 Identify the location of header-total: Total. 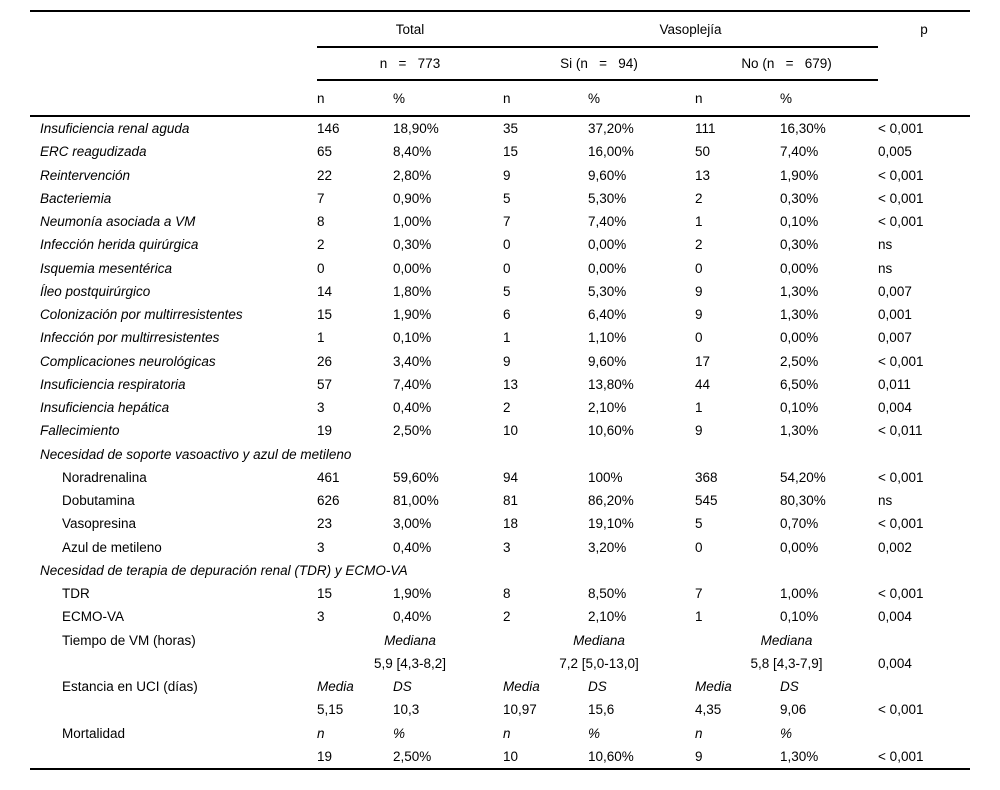
(410, 29).